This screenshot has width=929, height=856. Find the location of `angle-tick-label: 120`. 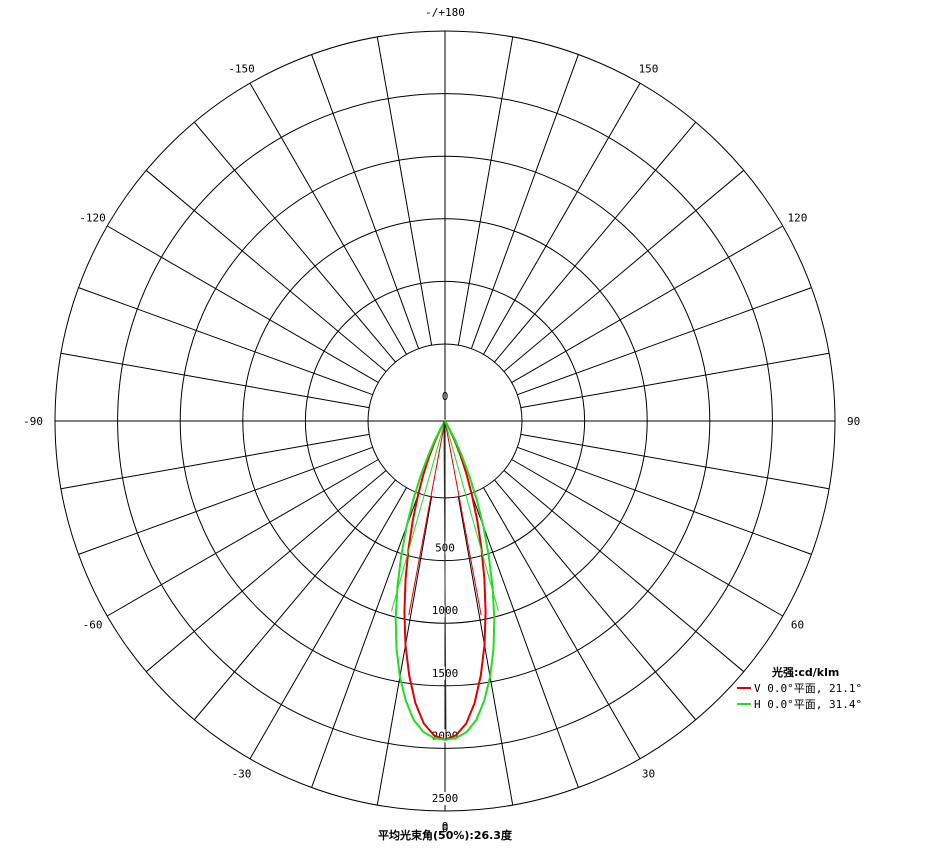

angle-tick-label: 120 is located at coordinates (798, 218).